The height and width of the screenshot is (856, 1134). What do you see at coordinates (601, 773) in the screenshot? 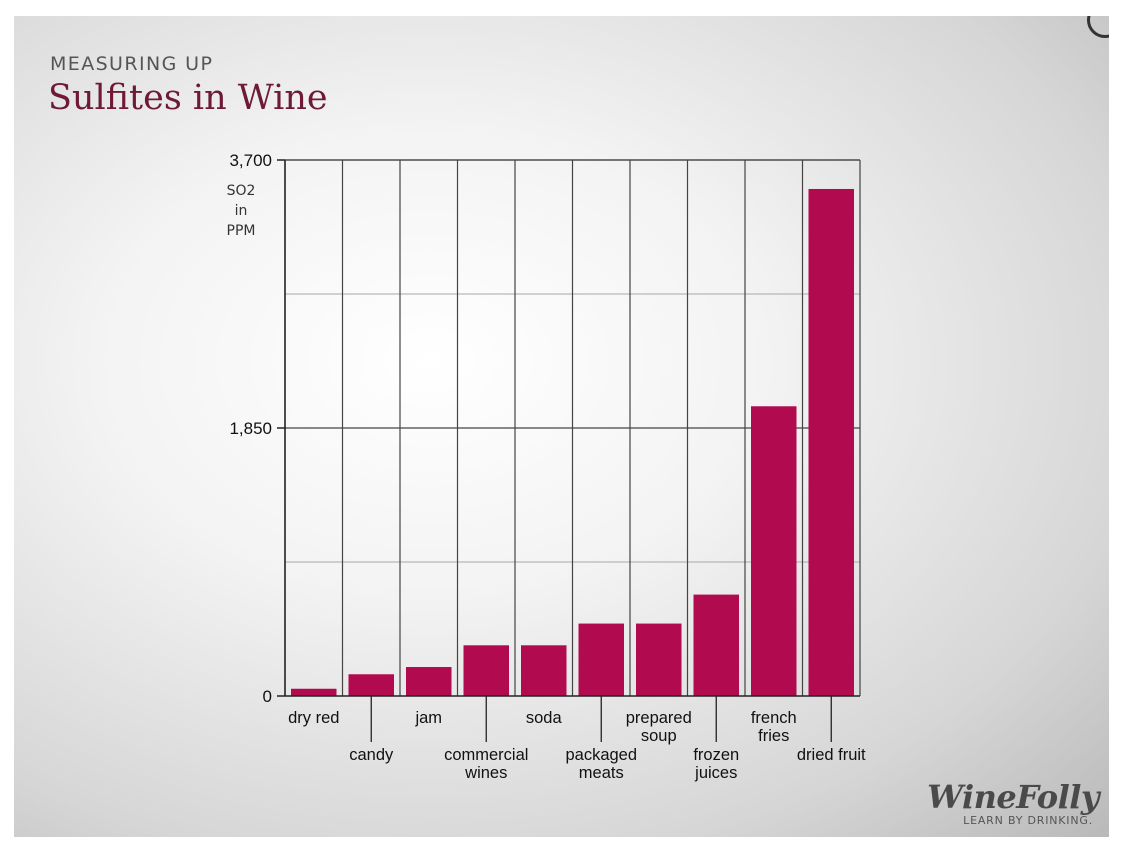
I see `x-tick-label-5-1: meats` at bounding box center [601, 773].